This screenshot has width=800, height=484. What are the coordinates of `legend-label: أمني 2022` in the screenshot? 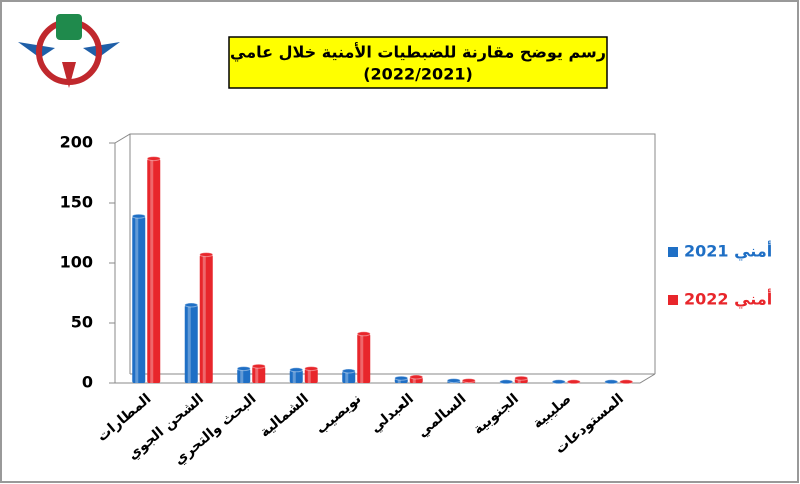 It's located at (728, 299).